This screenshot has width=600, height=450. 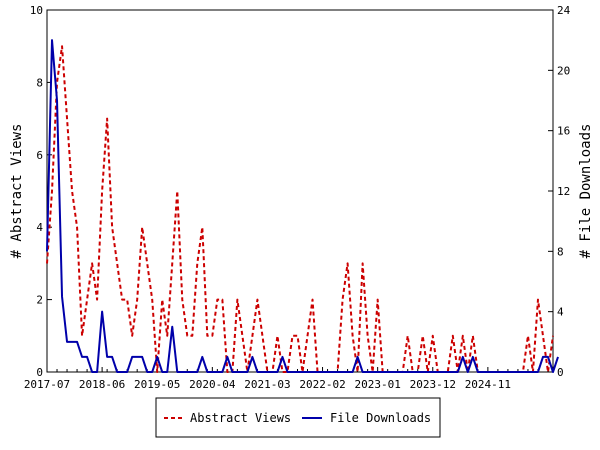 I want to click on left-tick-label: 8, so click(x=39, y=82).